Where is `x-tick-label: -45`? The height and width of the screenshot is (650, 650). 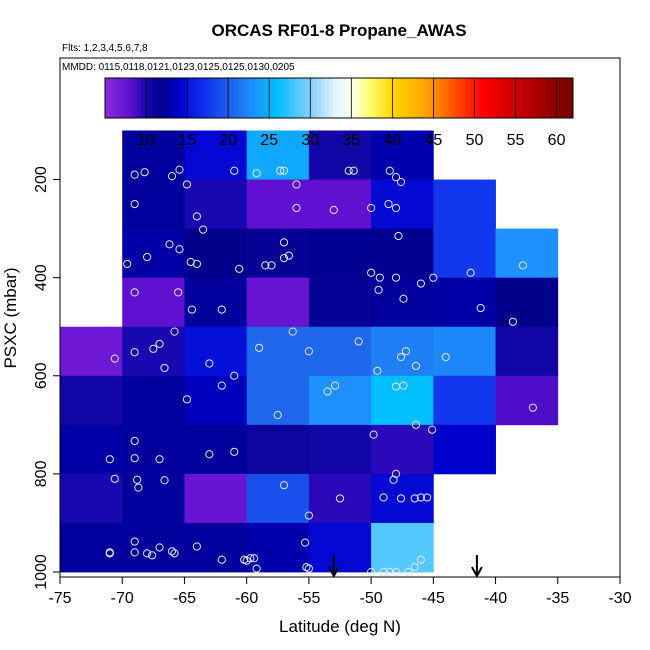 x-tick-label: -45 is located at coordinates (433, 598).